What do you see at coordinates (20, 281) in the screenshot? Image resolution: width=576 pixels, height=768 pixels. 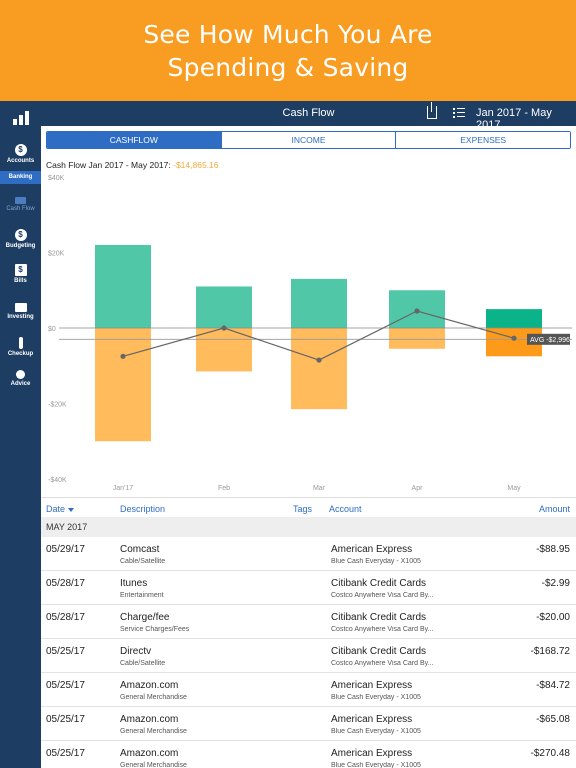 I see `sidebar-label-bills: Bills` at bounding box center [20, 281].